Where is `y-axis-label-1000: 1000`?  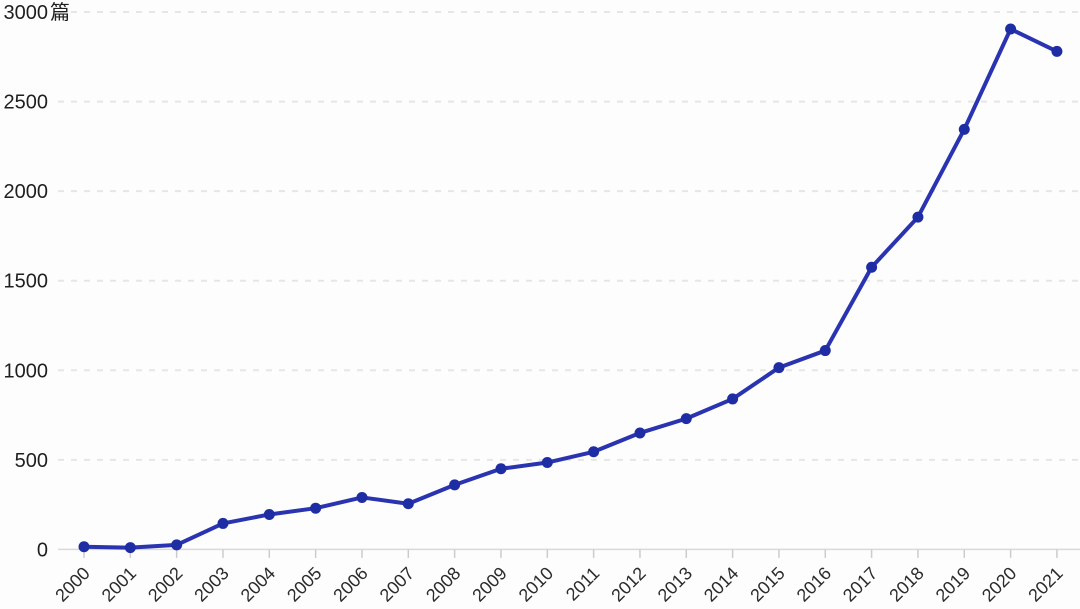
y-axis-label-1000: 1000 is located at coordinates (26, 371).